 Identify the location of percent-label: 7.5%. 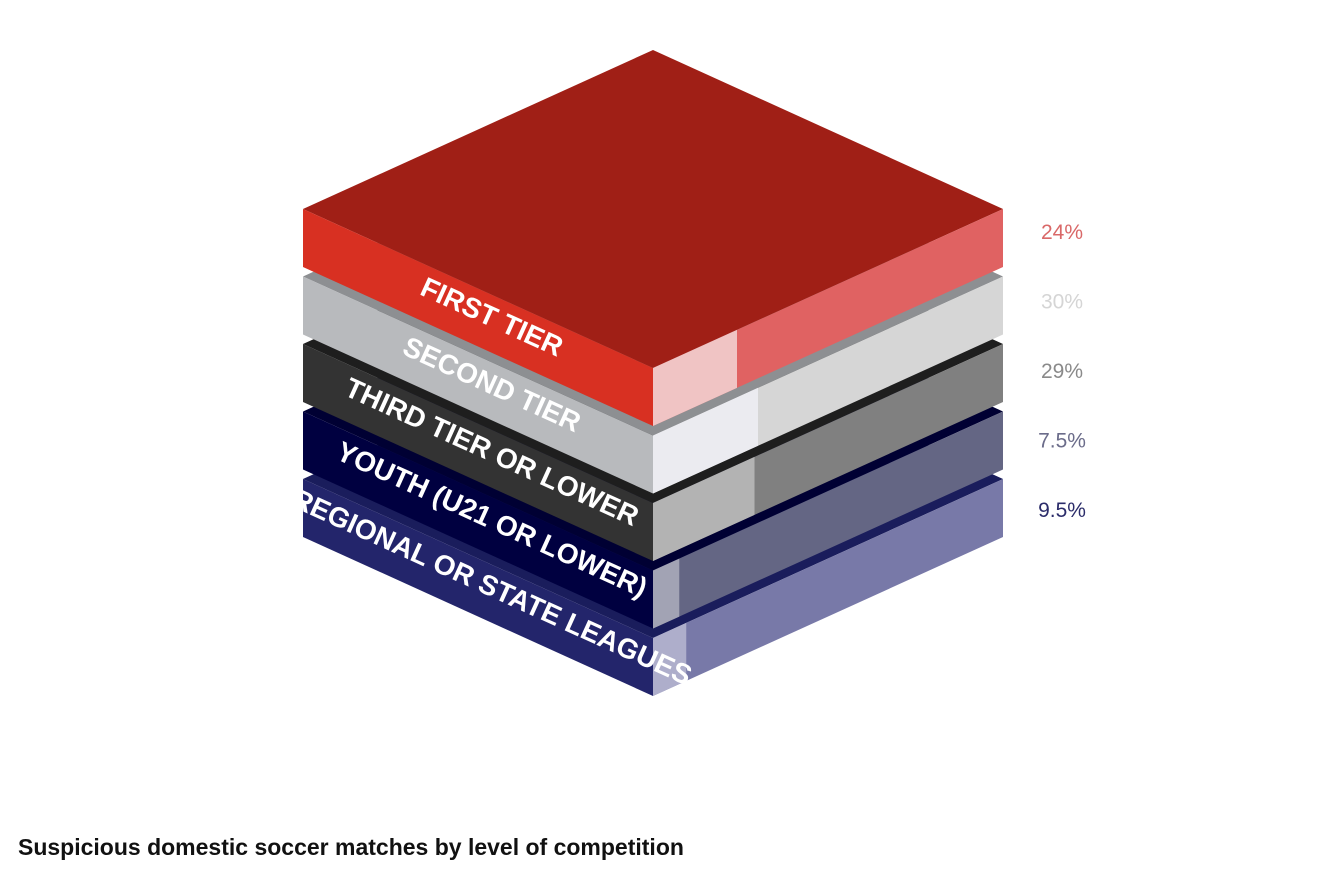
(1062, 441).